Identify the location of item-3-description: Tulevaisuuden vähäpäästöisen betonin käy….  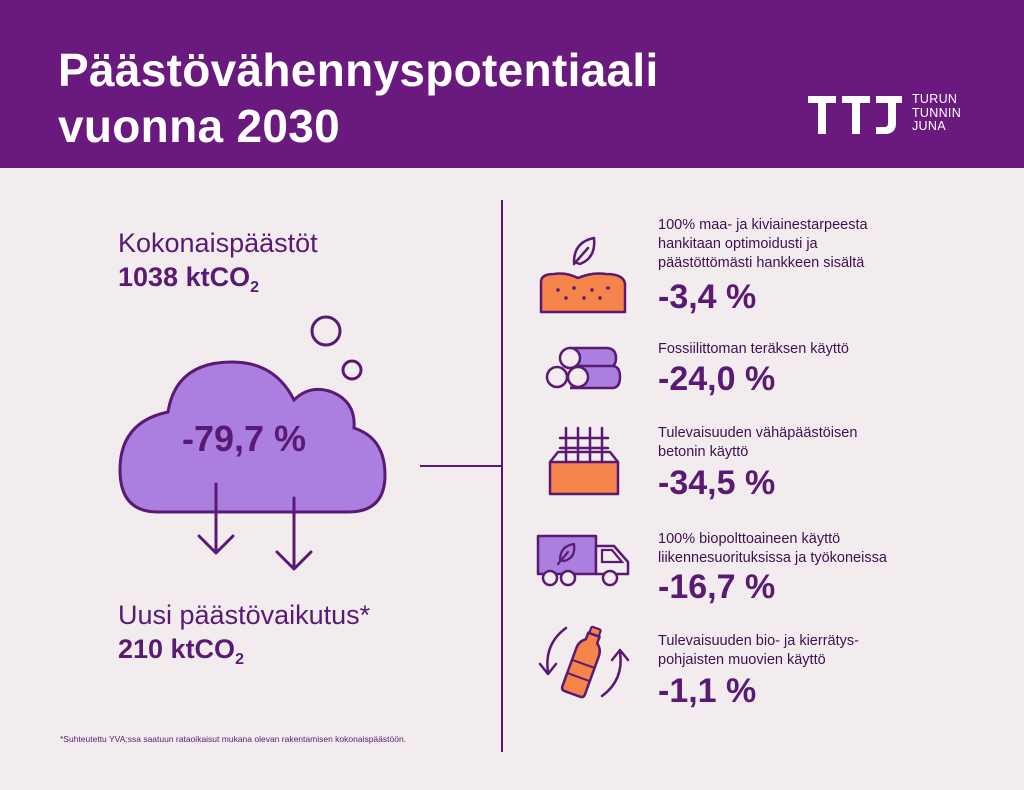
(757, 443).